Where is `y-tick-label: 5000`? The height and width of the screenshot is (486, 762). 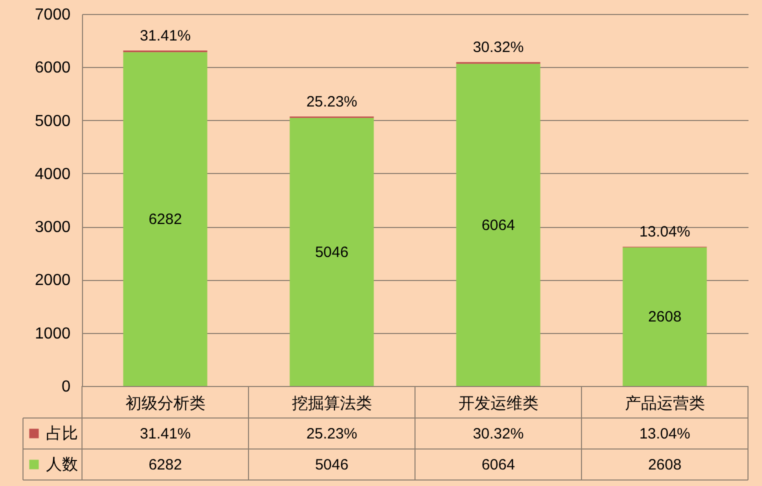 y-tick-label: 5000 is located at coordinates (52, 121).